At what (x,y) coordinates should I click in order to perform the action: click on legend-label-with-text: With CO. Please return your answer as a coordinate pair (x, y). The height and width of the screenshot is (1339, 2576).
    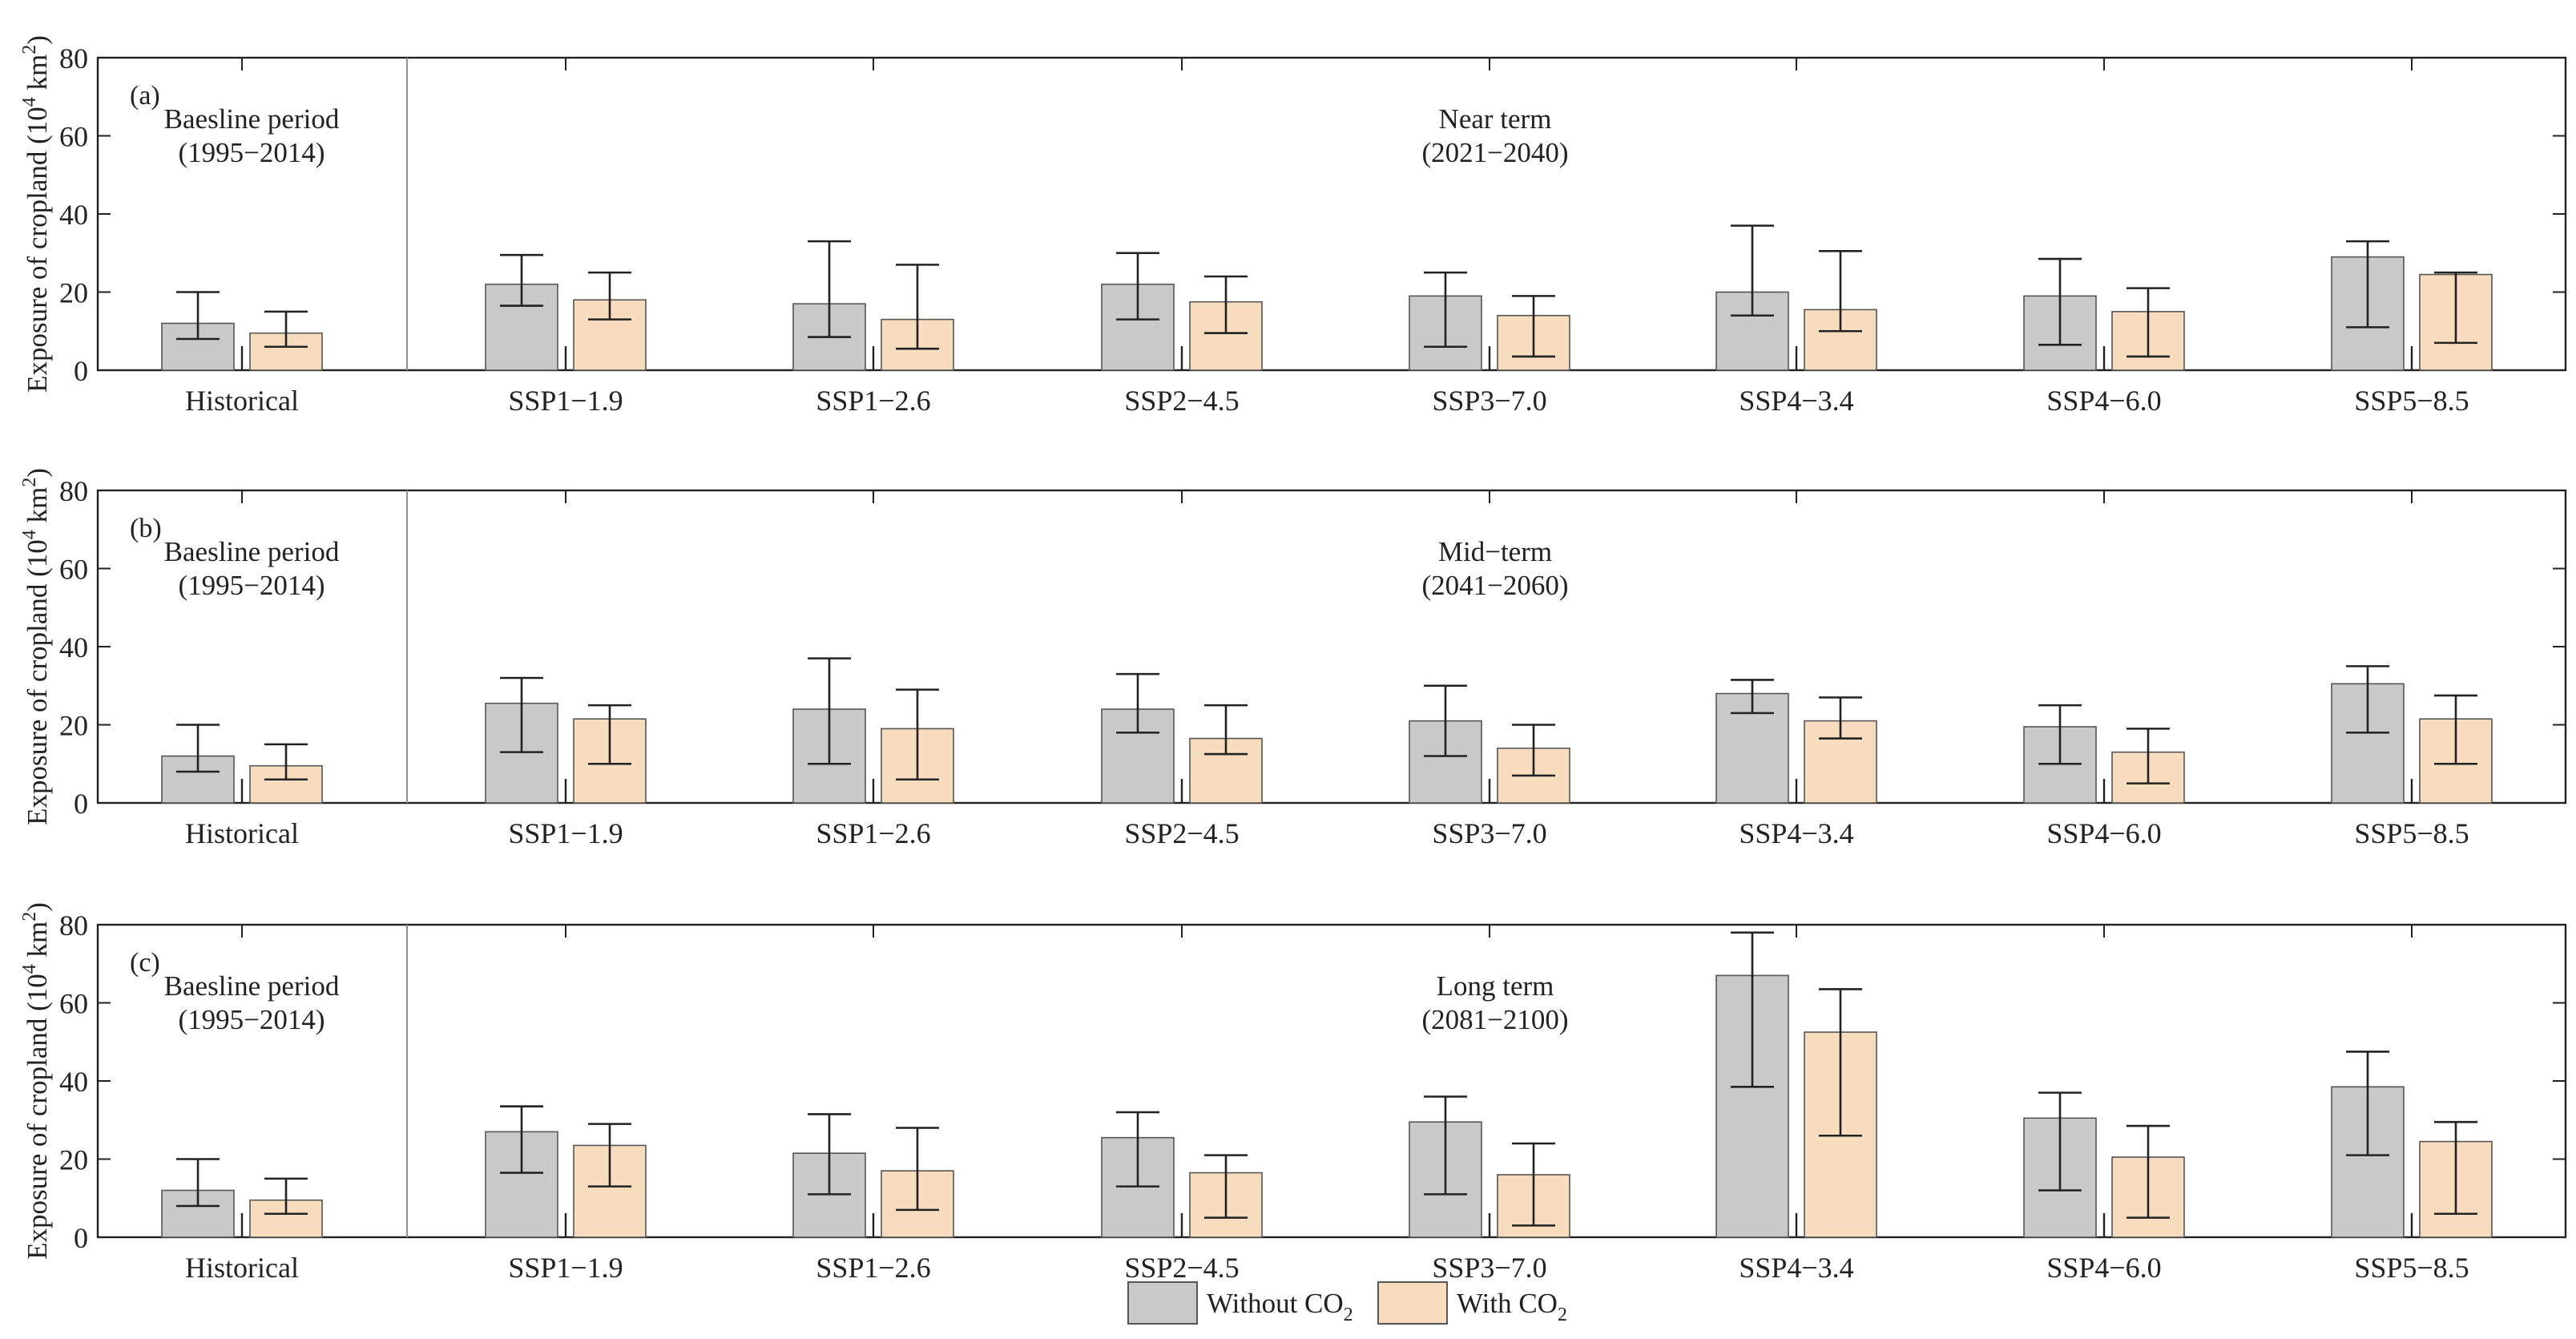
    Looking at the image, I should click on (1507, 1303).